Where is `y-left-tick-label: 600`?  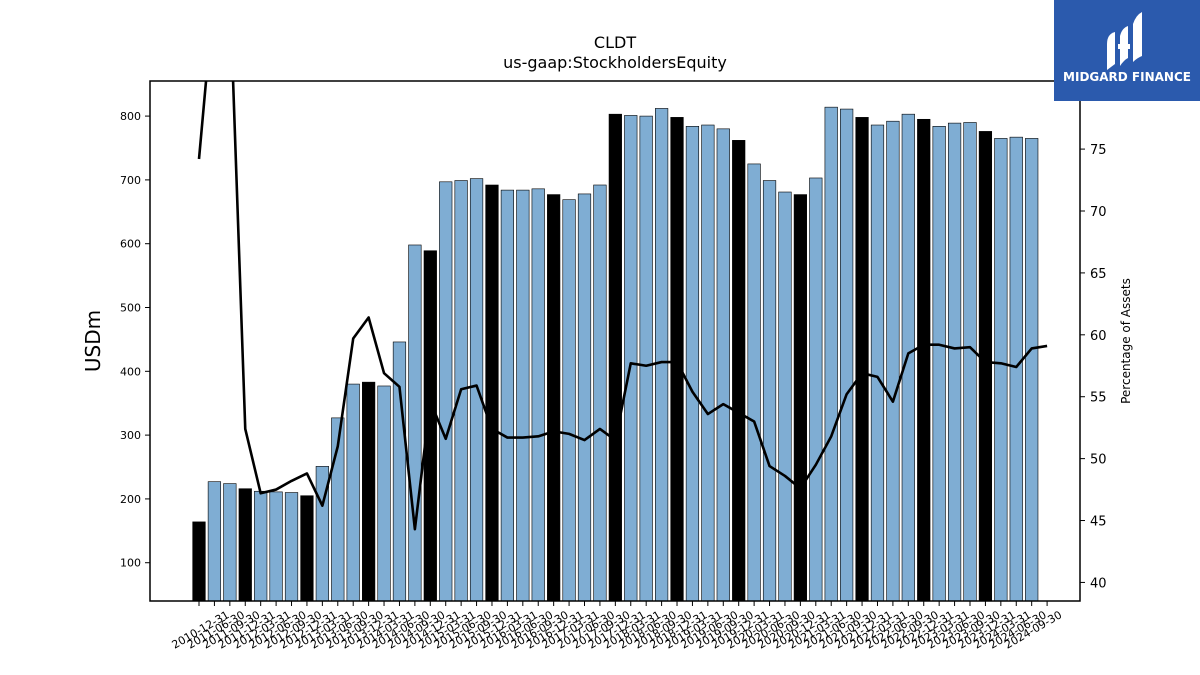 y-left-tick-label: 600 is located at coordinates (130, 244).